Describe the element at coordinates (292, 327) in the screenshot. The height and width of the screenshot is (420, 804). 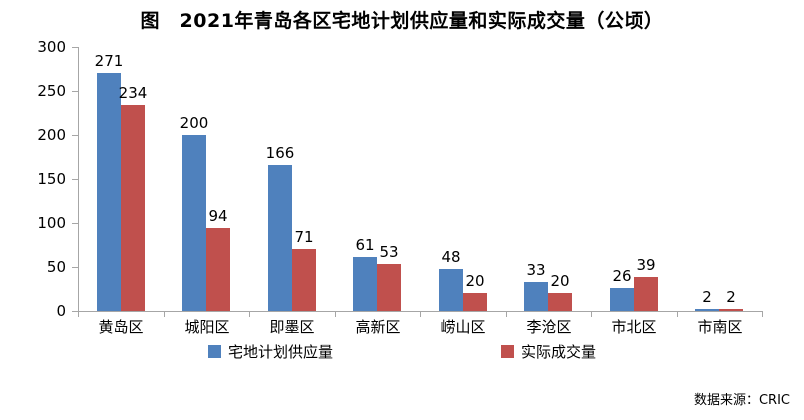
I see `x-axis-category-label: 即墨区` at that location.